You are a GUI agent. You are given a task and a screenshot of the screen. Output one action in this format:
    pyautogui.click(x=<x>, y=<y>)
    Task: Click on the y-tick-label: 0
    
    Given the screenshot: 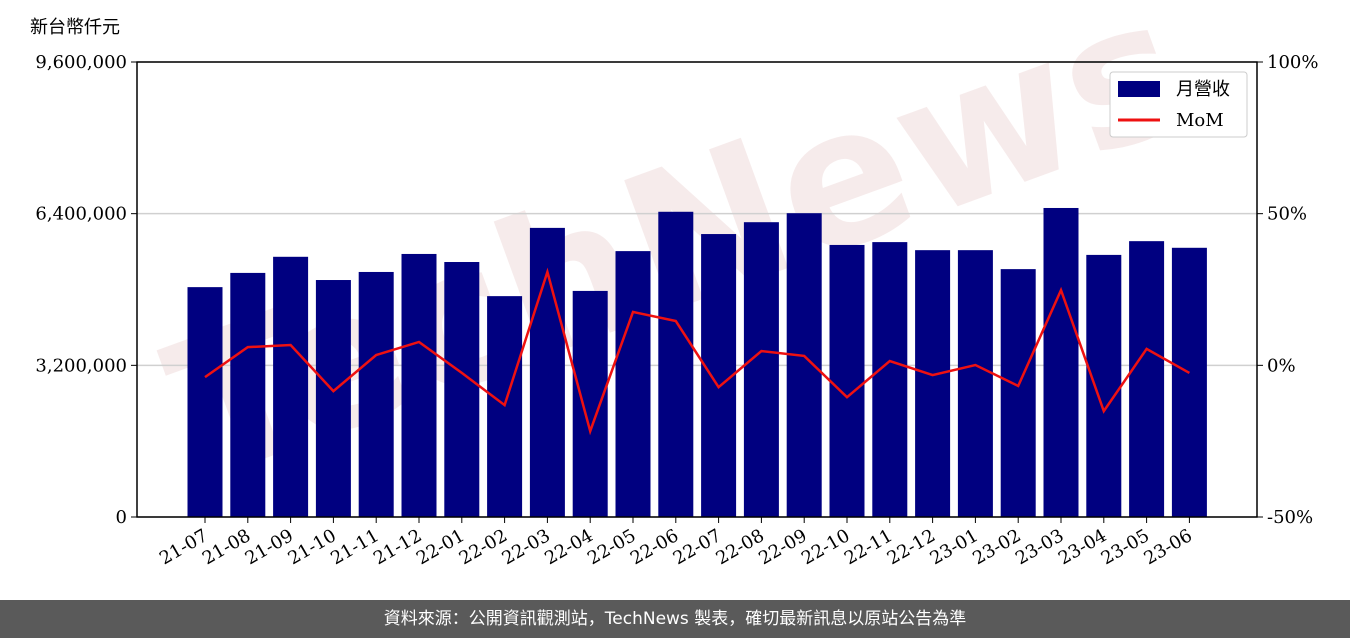 What is the action you would take?
    pyautogui.click(x=121, y=517)
    